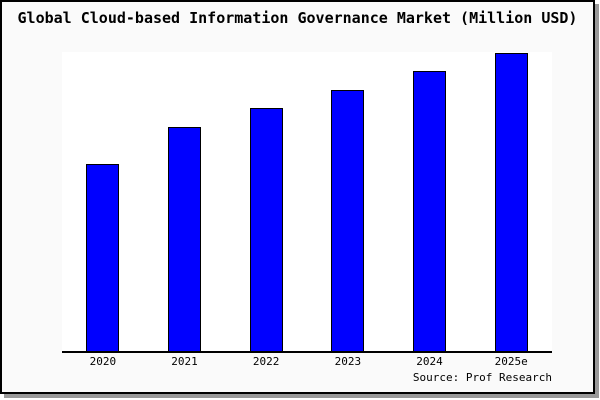  What do you see at coordinates (266, 229) in the screenshot?
I see `bar-2022` at bounding box center [266, 229].